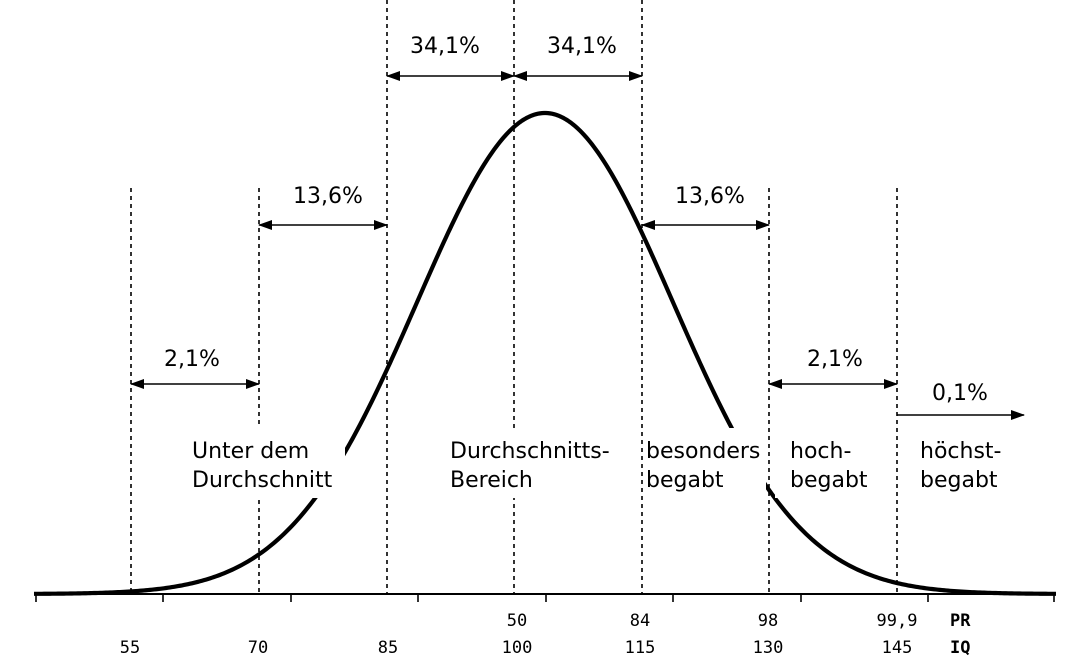  I want to click on label-backgrounds, so click(599, 463).